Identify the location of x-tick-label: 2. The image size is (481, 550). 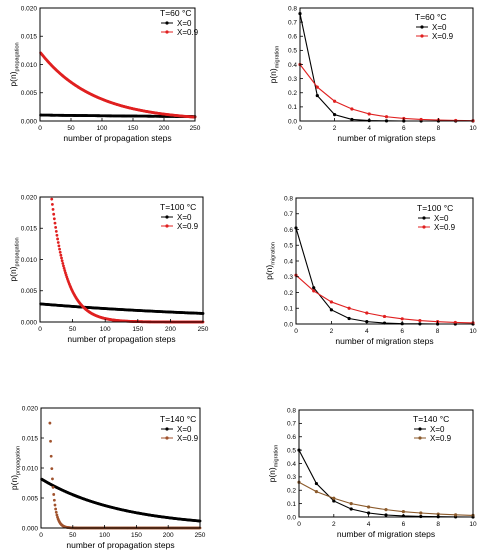
(335, 128).